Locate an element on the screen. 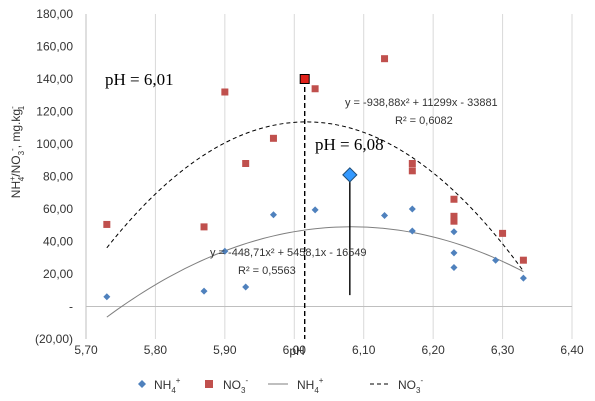 This screenshot has height=401, width=595. y-tick-label-5: 80,00 is located at coordinates (58, 177).